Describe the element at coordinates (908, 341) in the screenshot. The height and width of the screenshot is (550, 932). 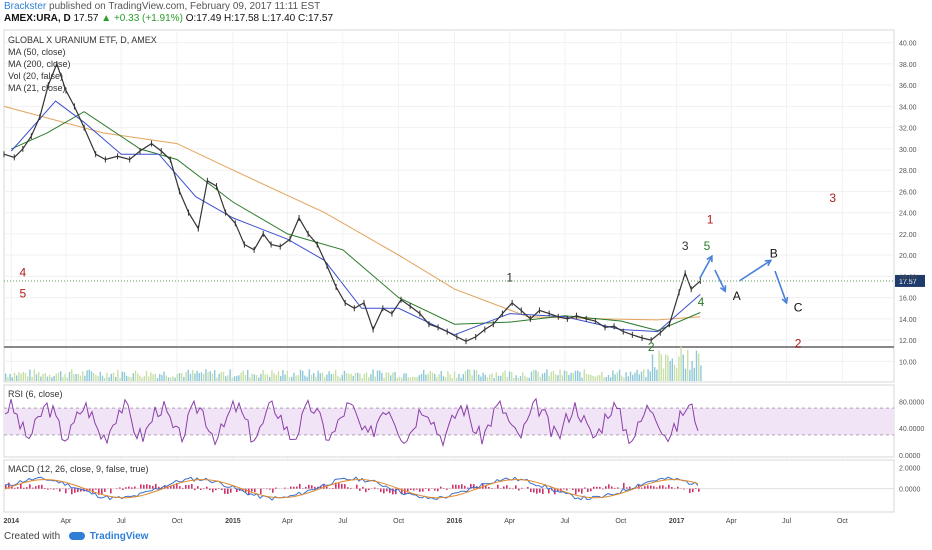
I see `y-tick-label: 12.00` at that location.